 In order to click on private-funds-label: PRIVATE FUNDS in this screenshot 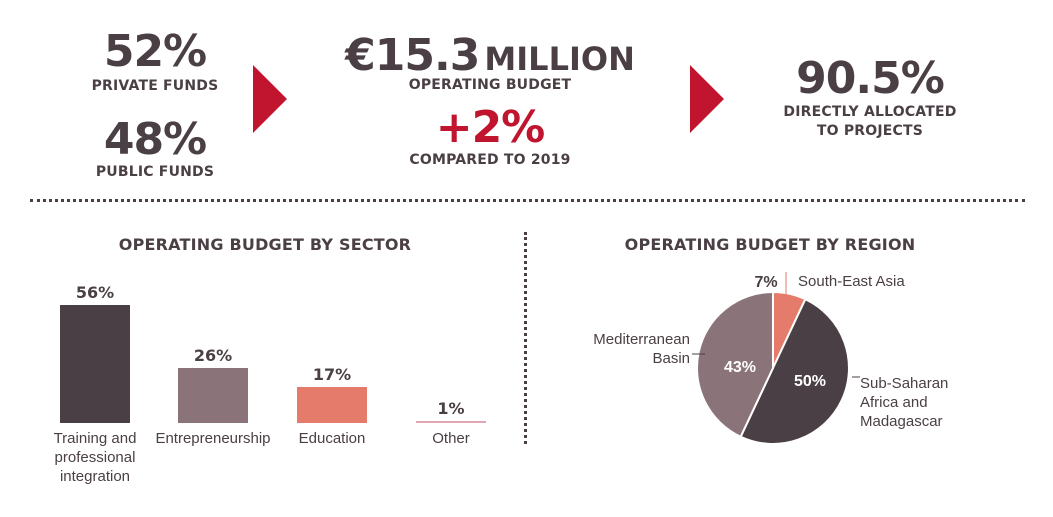, I will do `click(155, 86)`.